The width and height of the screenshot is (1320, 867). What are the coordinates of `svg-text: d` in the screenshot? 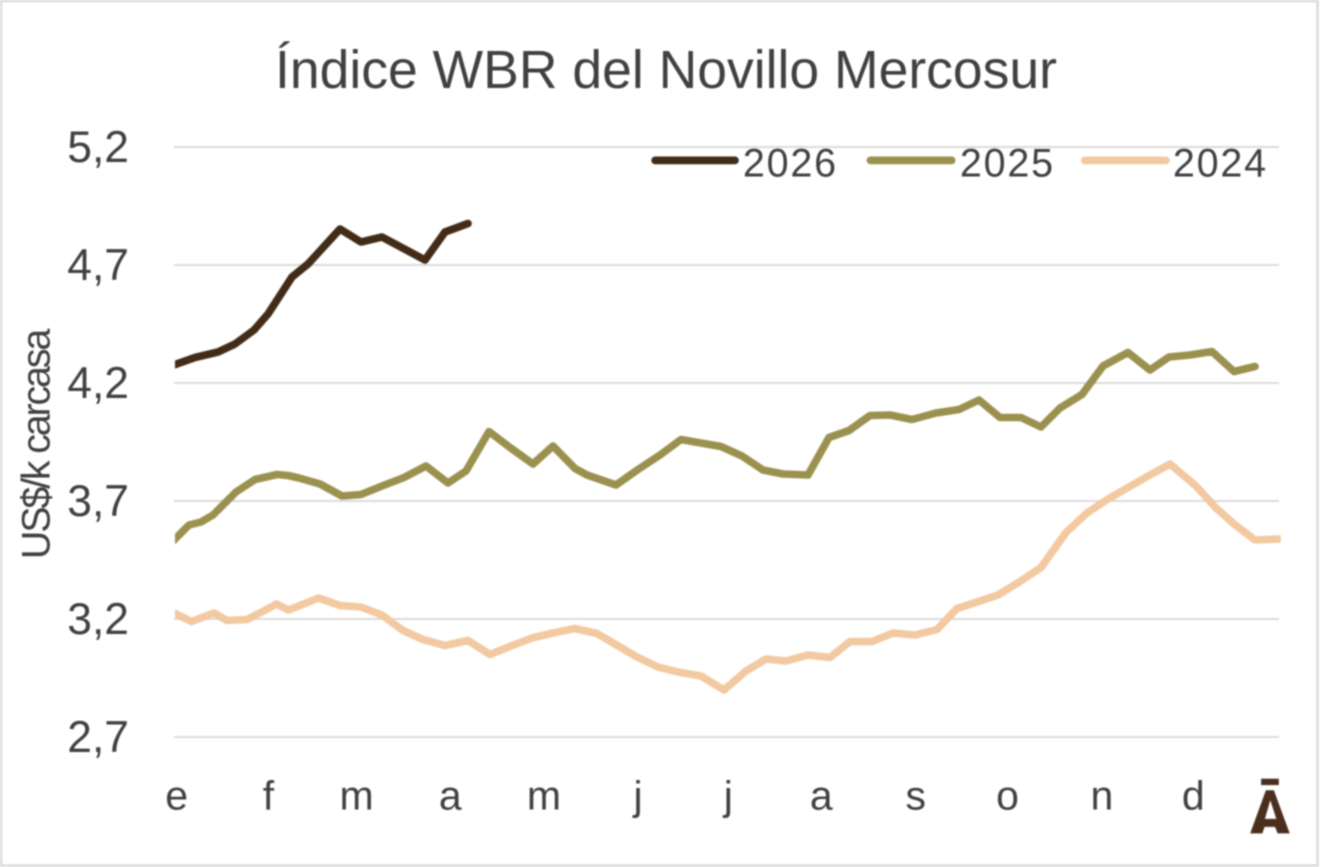 It's located at (1193, 796).